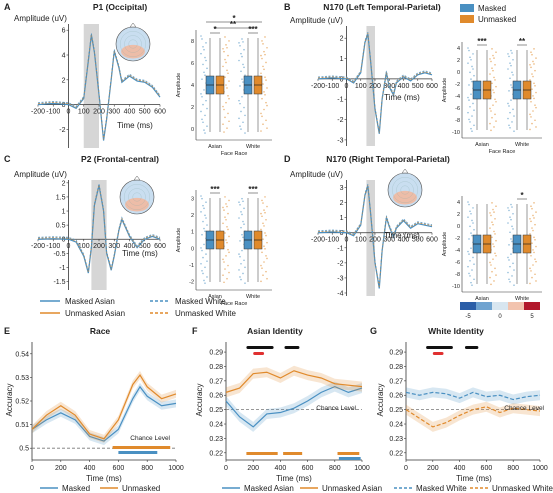 This screenshot has width=553, height=493. I want to click on x-tick-label-B: 400, so click(404, 86).